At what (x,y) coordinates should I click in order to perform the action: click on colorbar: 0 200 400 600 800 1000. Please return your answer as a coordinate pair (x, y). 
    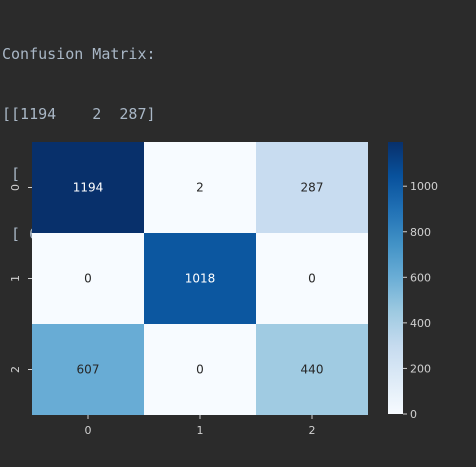
    Looking at the image, I should click on (413, 281).